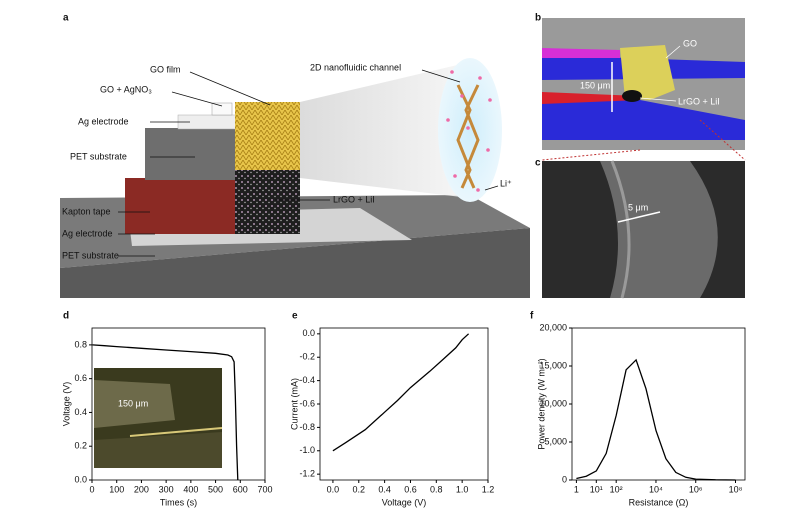  I want to click on label: 5 μm, so click(638, 207).